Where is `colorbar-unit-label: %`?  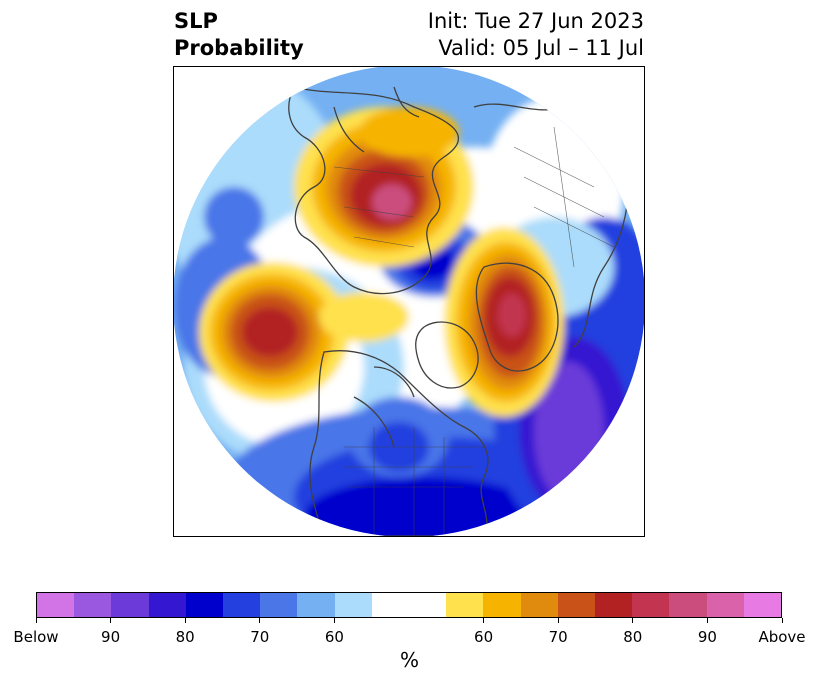
colorbar-unit-label: % is located at coordinates (409, 660).